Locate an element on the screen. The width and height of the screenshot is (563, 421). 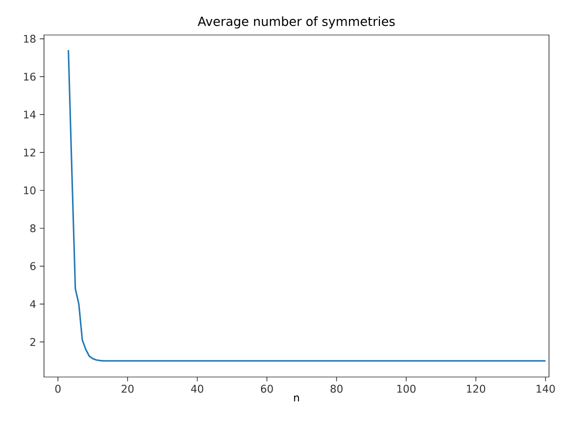
chart-title: Average number of symmetries is located at coordinates (296, 22).